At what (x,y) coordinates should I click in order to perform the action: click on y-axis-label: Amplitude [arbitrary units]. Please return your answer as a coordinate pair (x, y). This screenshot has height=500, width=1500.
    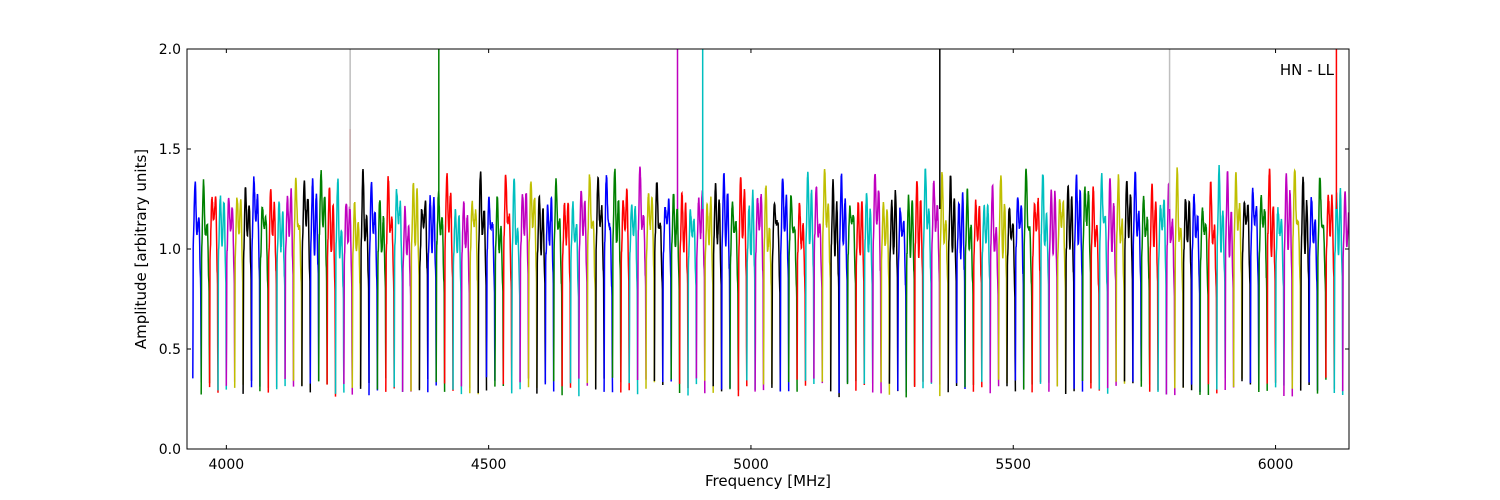
    Looking at the image, I should click on (141, 249).